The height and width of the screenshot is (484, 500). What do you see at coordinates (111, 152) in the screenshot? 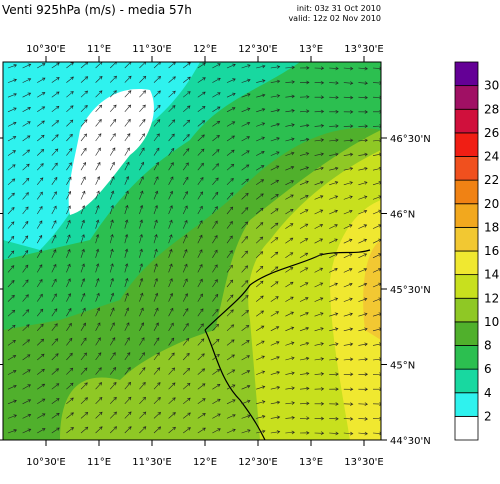
I see `field-band` at bounding box center [111, 152].